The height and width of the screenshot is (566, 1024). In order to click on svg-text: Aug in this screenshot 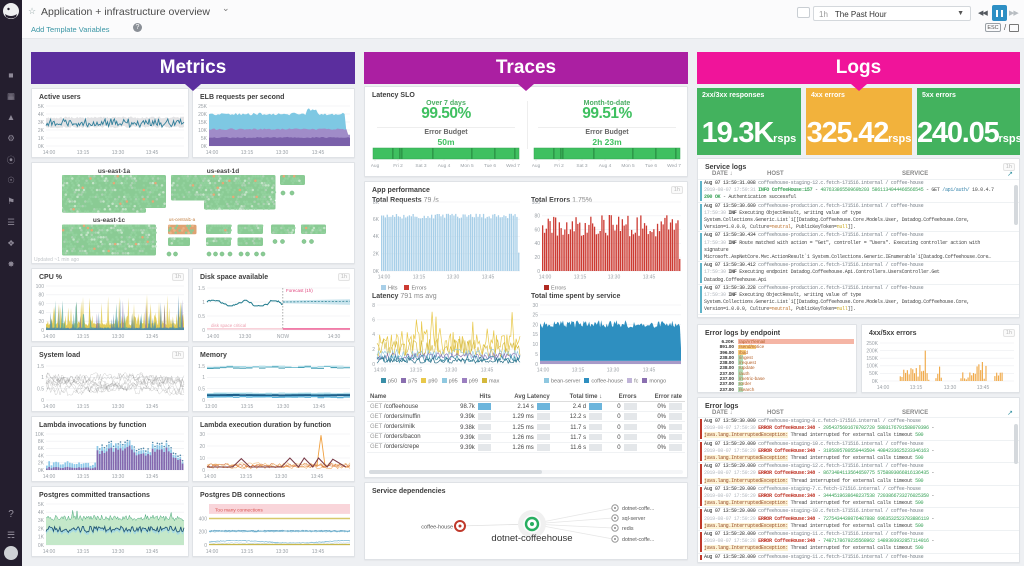, I will do `click(536, 166)`.